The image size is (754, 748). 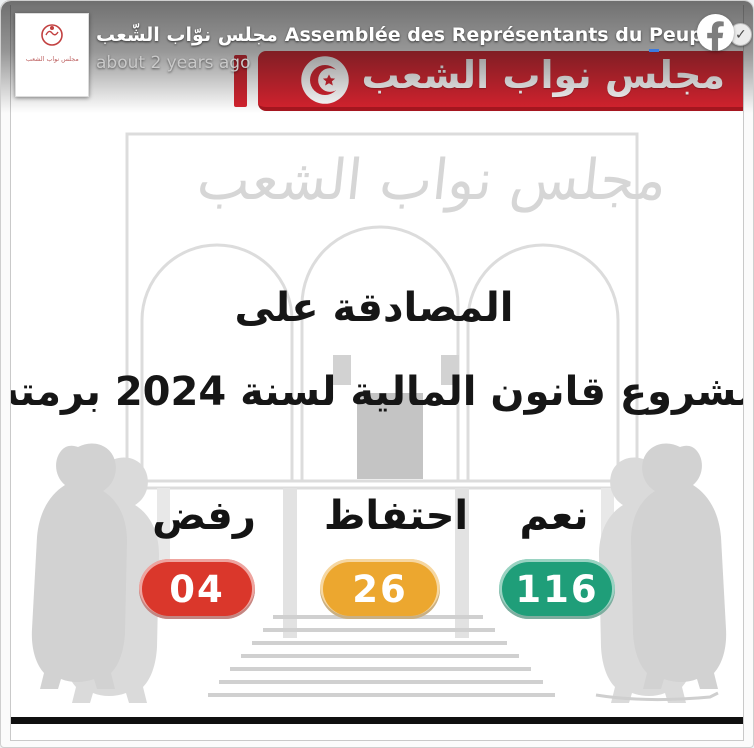 I want to click on avatar-caption: مجلس نواب الشعب, so click(x=52, y=59).